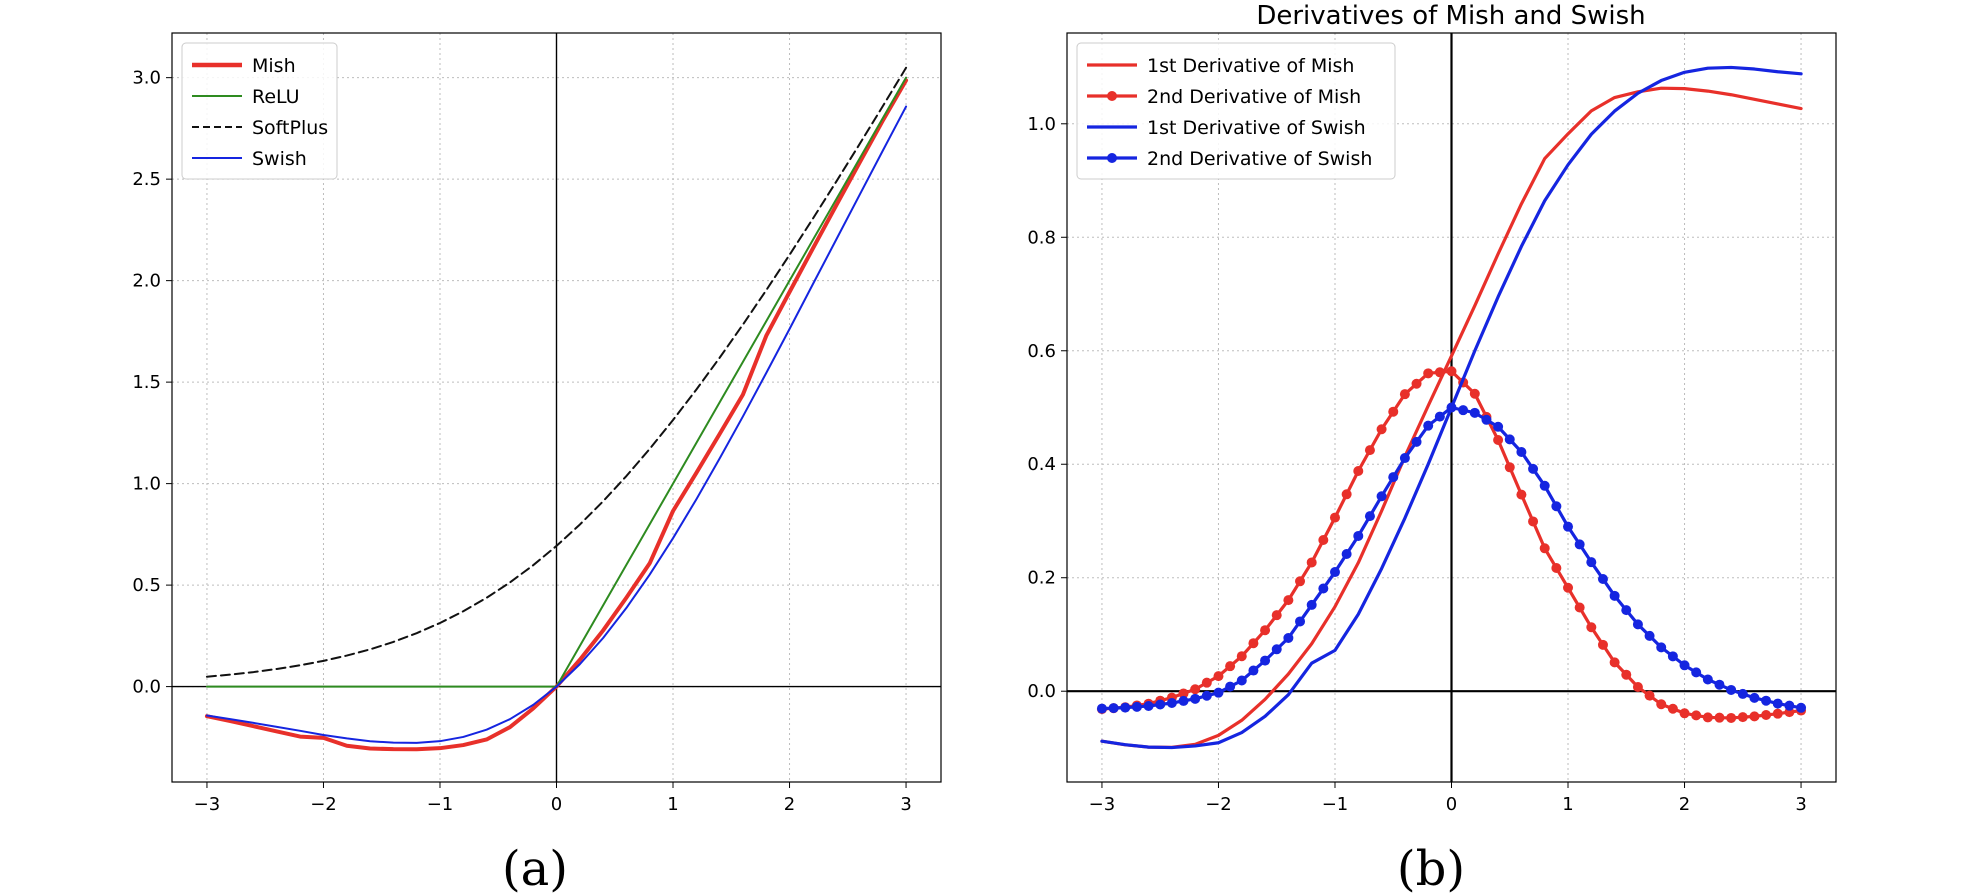 This screenshot has width=1986, height=896. What do you see at coordinates (1112, 158) in the screenshot?
I see `legend-marker` at bounding box center [1112, 158].